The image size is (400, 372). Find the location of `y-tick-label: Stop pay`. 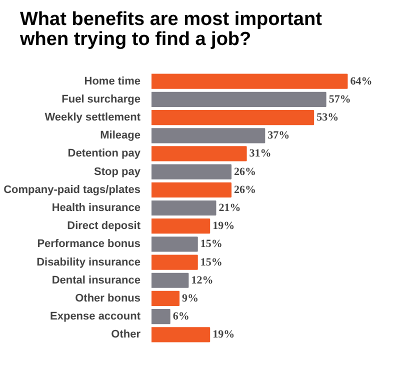

y-tick-label: Stop pay is located at coordinates (118, 172).